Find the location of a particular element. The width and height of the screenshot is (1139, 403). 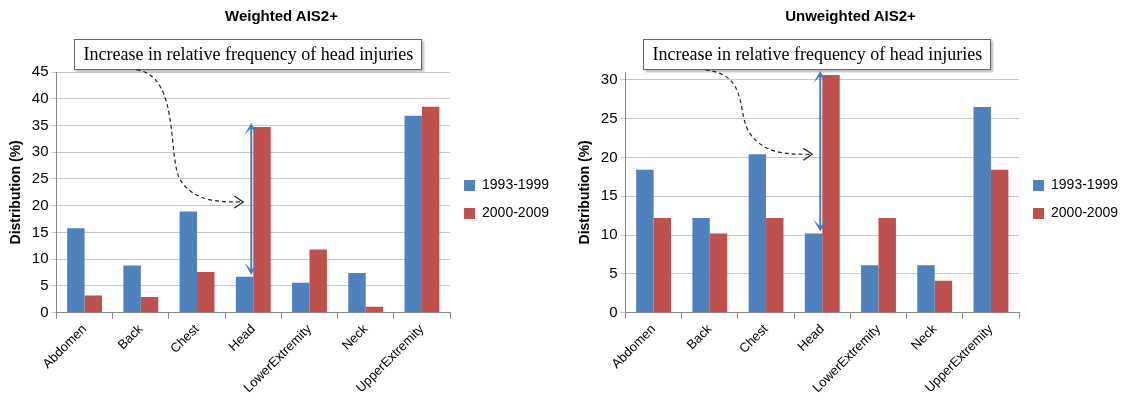

chart-title: Unweighted AIS2+ is located at coordinates (851, 16).